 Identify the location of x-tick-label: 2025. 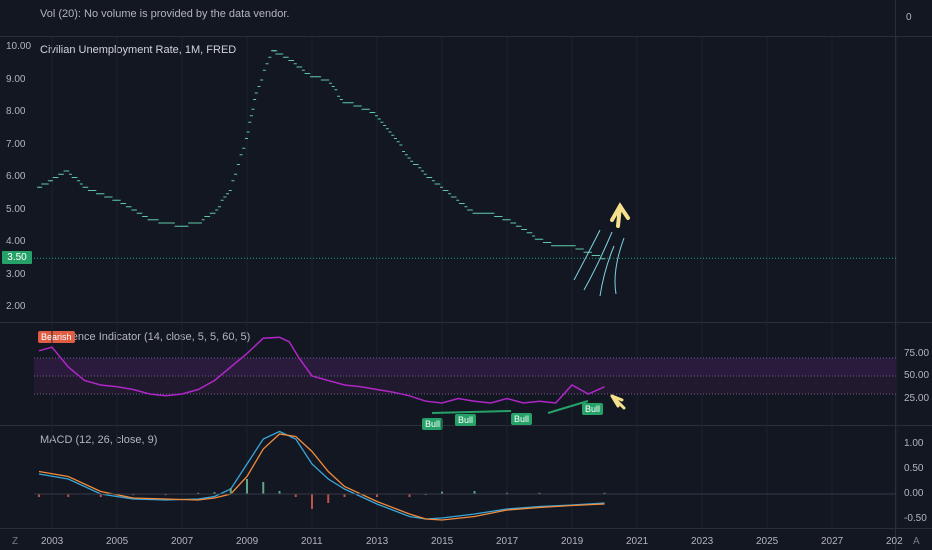
(767, 541).